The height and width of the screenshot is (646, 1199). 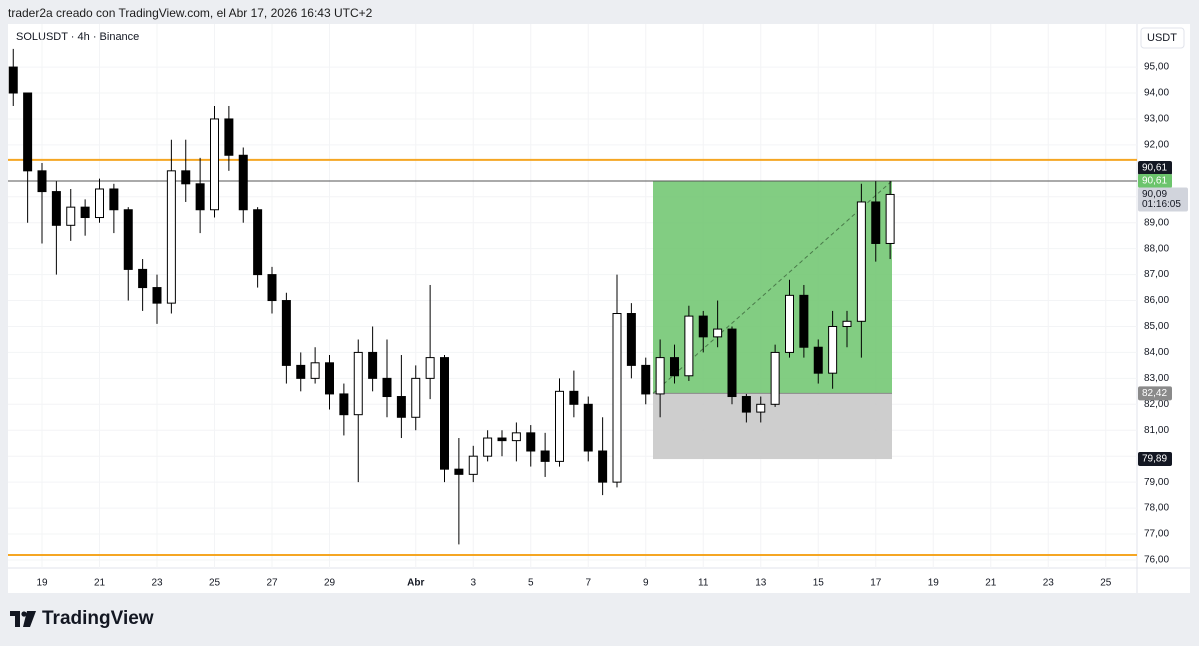 I want to click on x-tick-label: 3, so click(x=473, y=583).